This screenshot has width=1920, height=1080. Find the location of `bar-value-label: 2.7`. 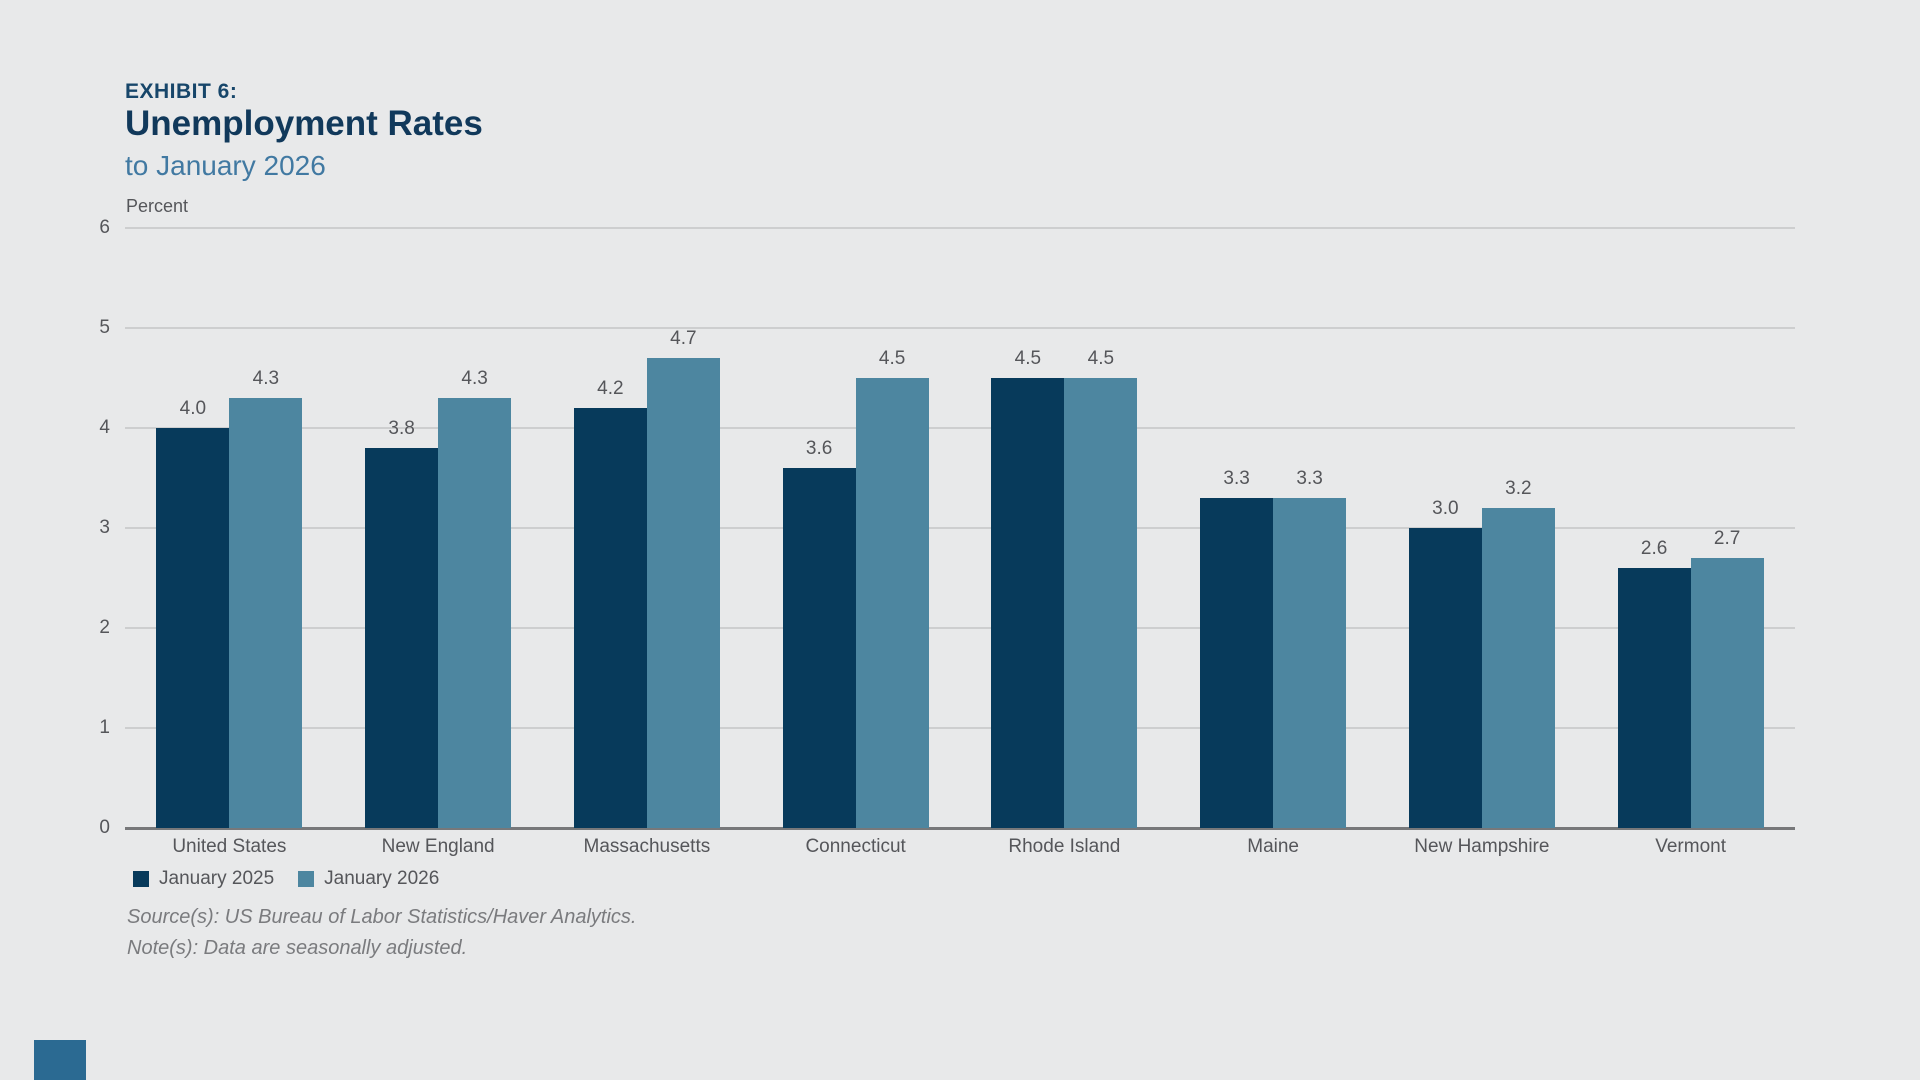

bar-value-label: 2.7 is located at coordinates (1727, 538).